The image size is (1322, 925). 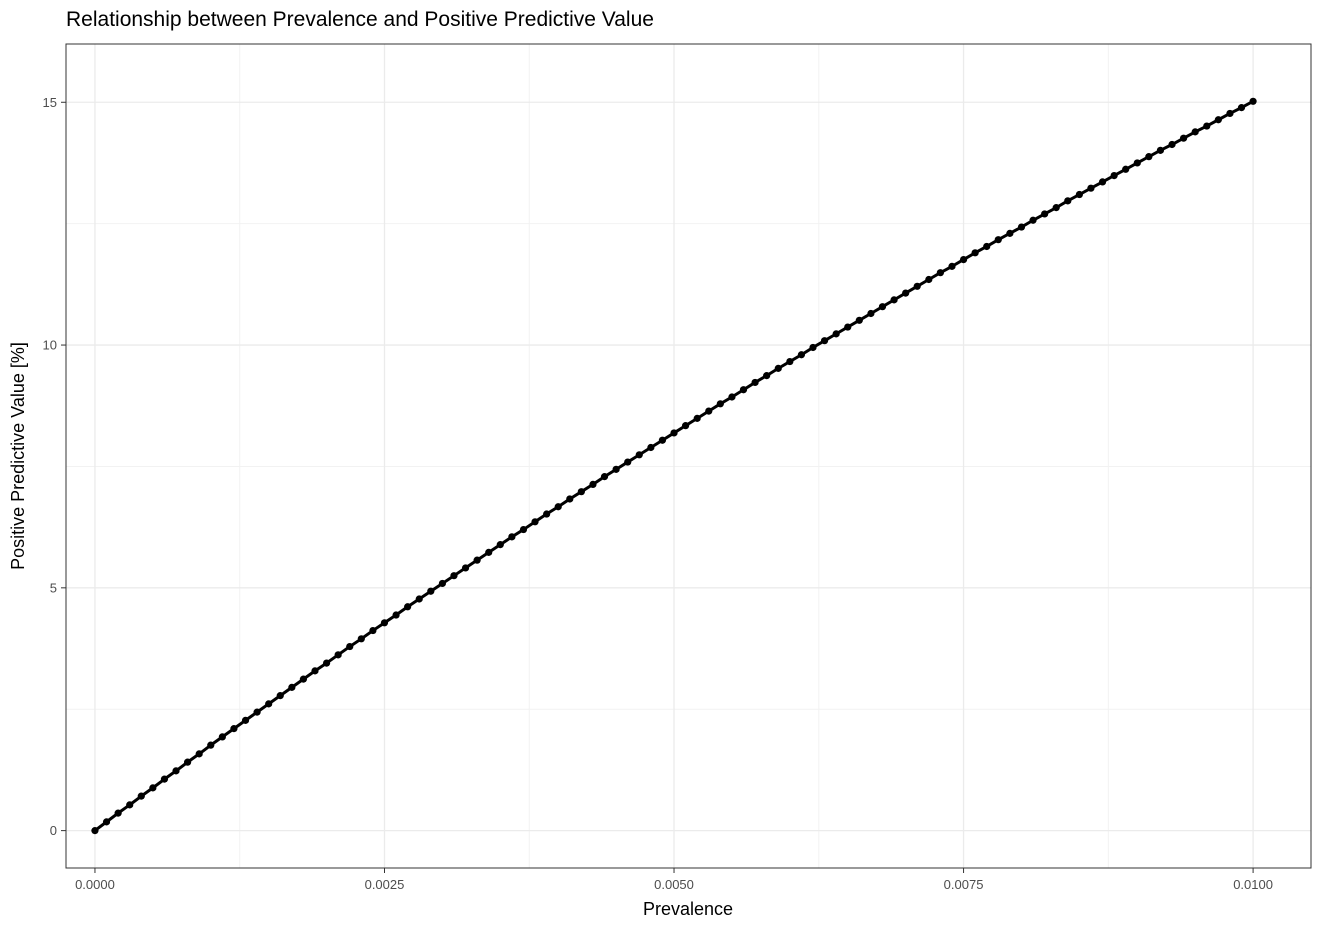 What do you see at coordinates (54, 466) in the screenshot?
I see `y-axis: 0 5 10 15` at bounding box center [54, 466].